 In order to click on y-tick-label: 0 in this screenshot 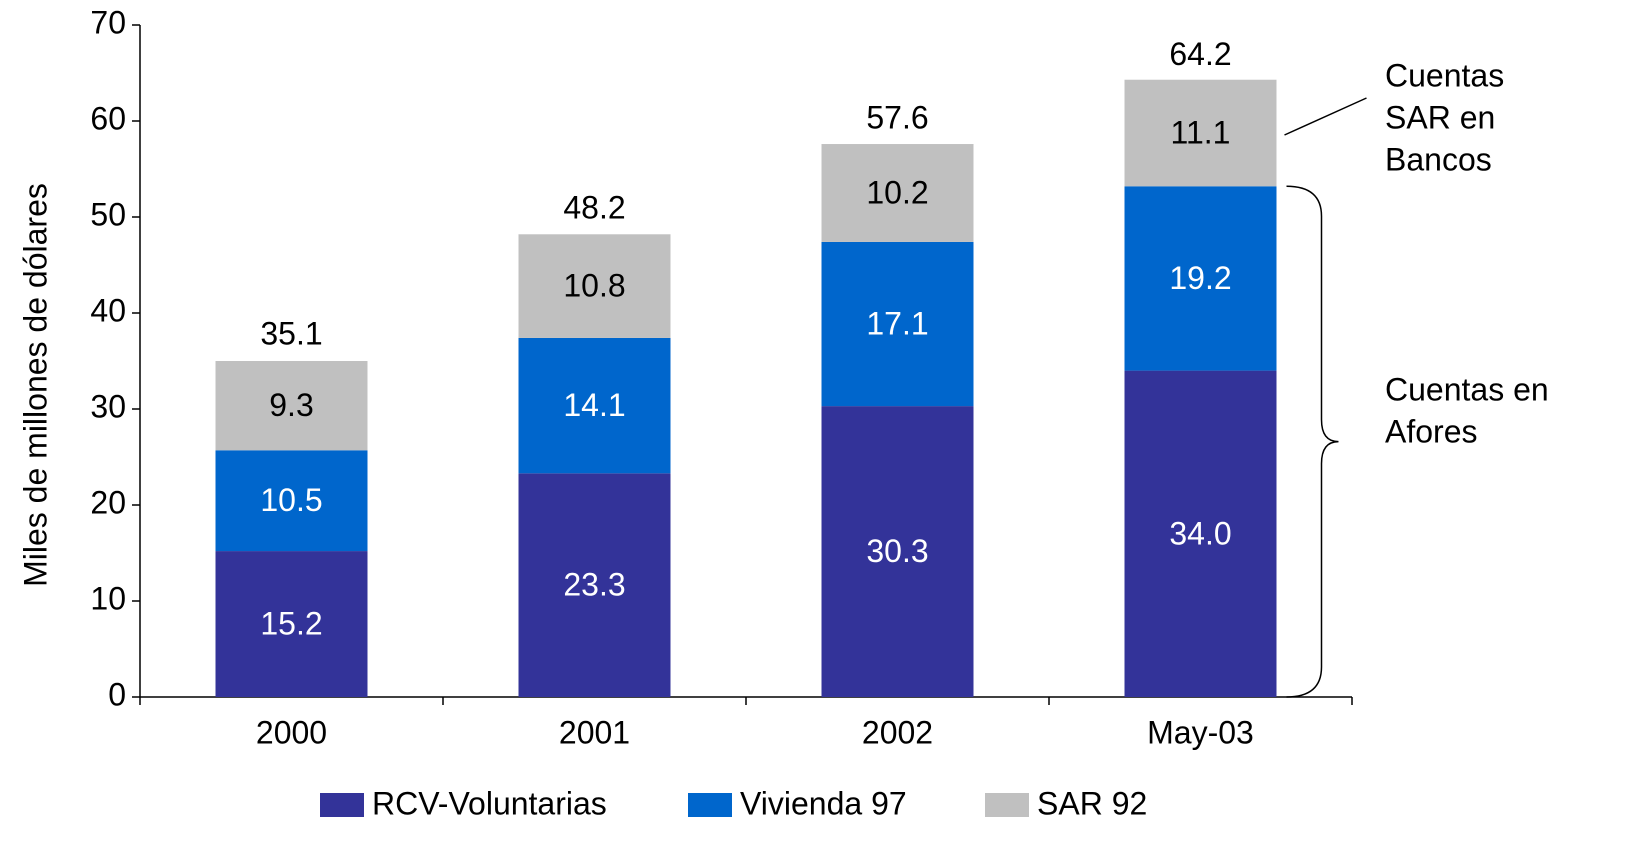, I will do `click(117, 694)`.